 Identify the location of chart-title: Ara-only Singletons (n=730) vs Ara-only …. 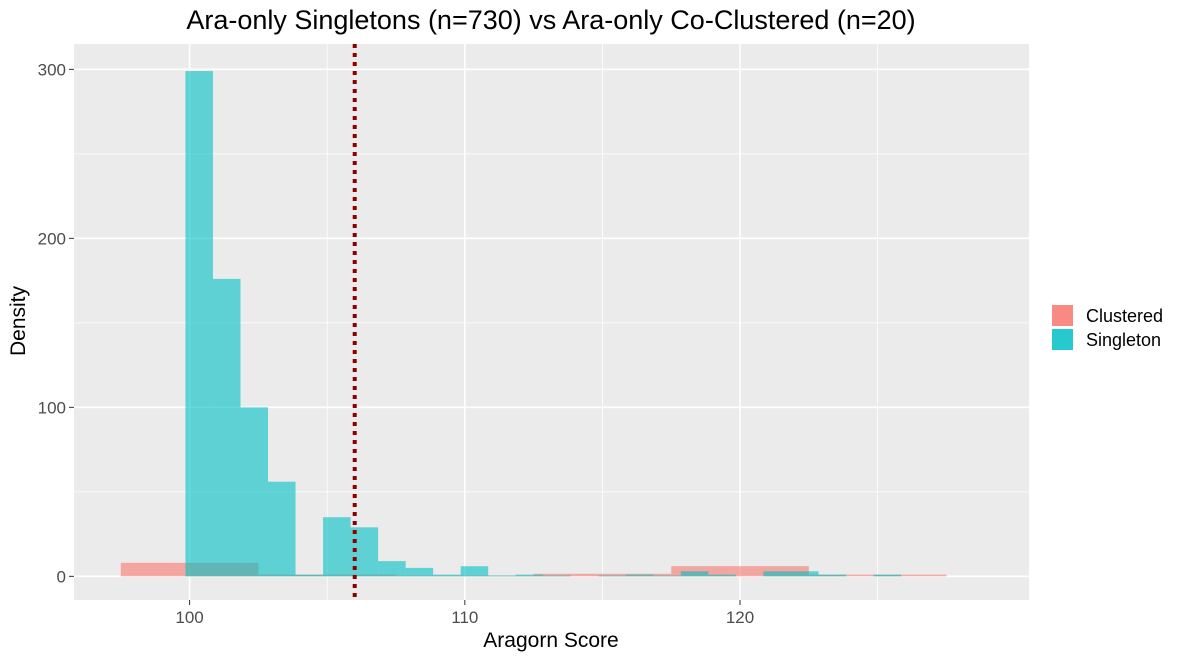
(550, 20).